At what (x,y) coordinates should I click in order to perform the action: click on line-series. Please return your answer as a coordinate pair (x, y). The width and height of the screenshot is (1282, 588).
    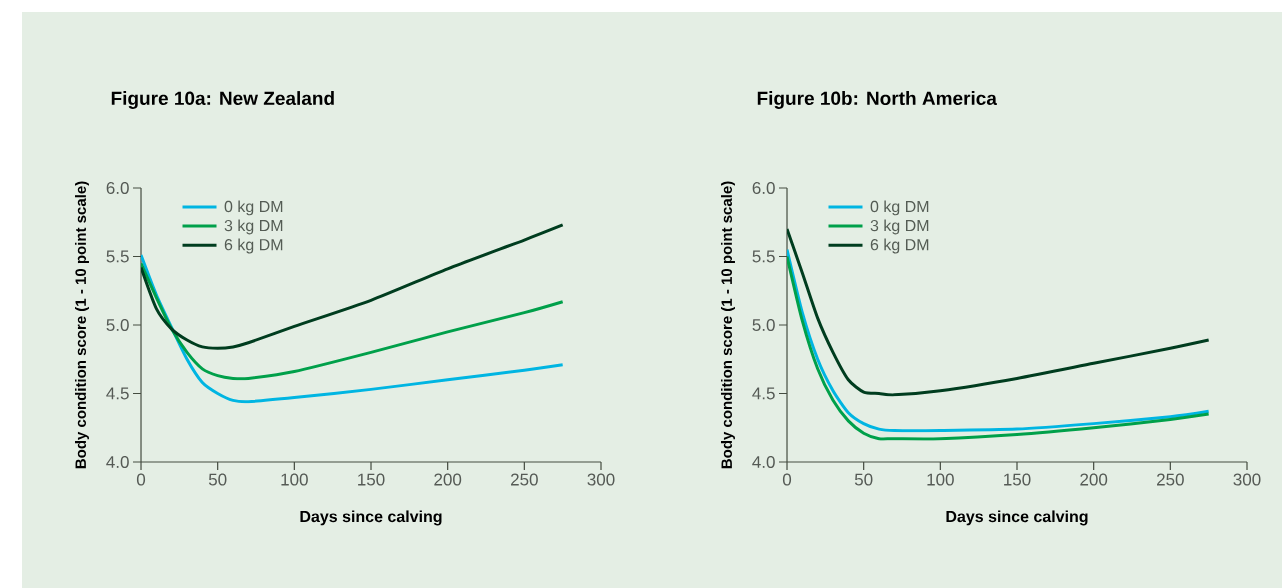
    Looking at the image, I should click on (353, 321).